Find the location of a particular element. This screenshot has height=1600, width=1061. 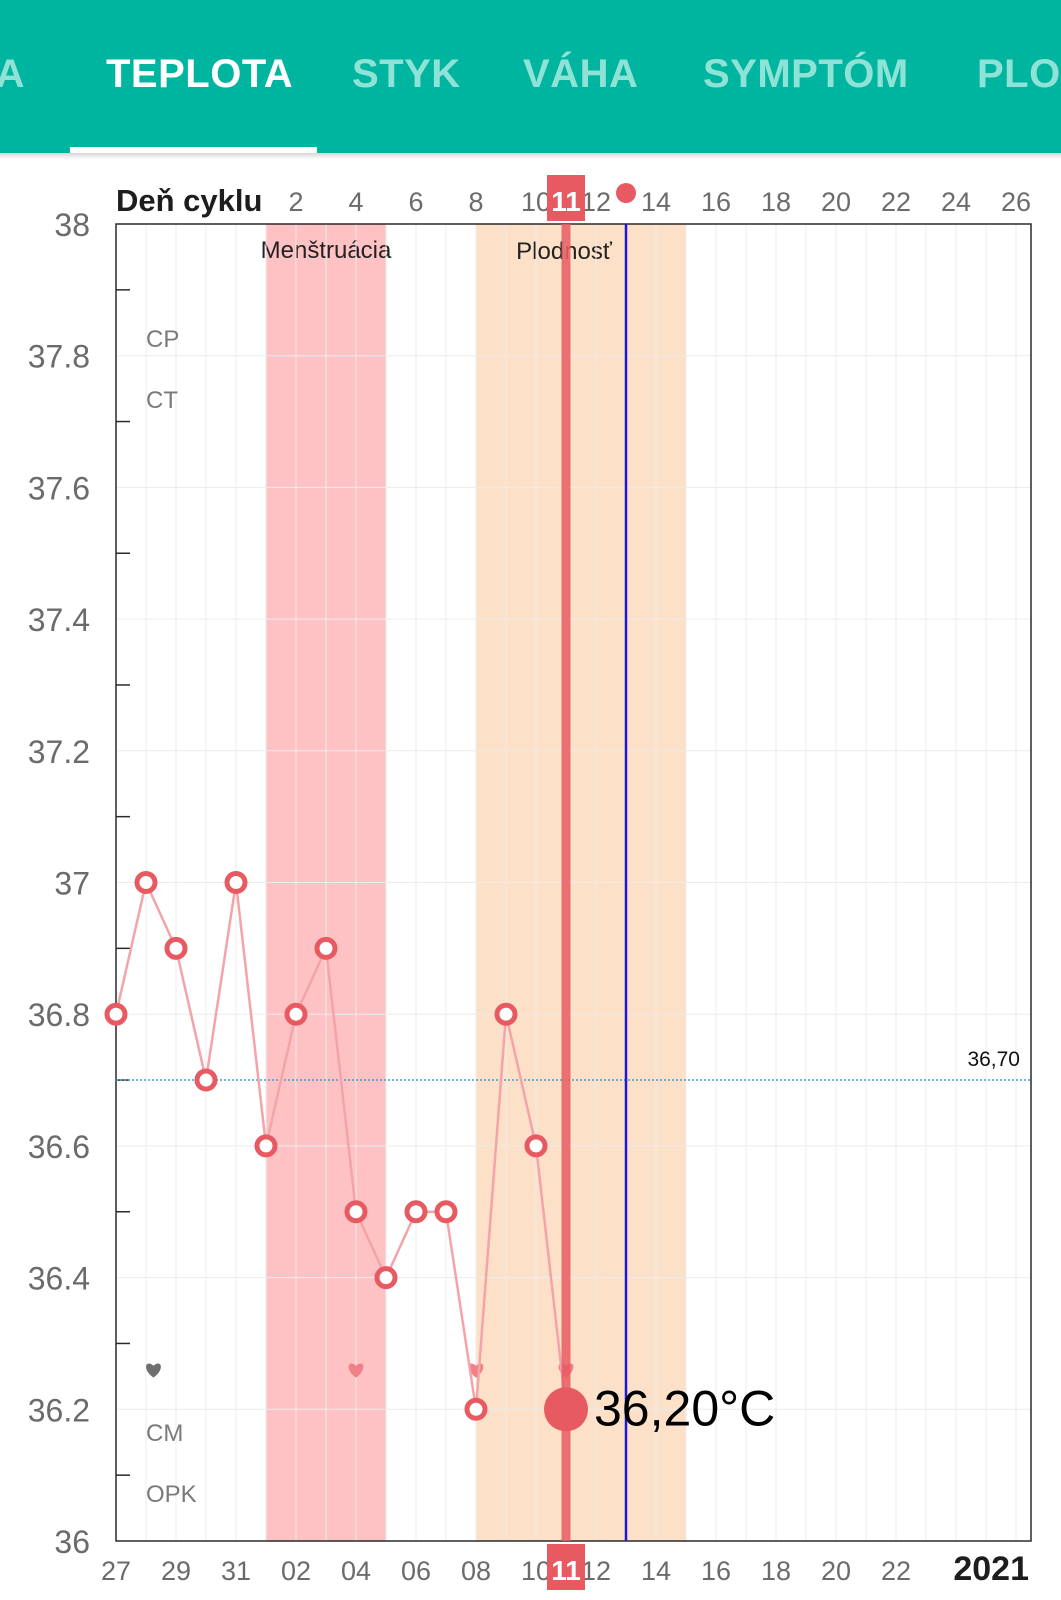

top-tick-label: 10 is located at coordinates (536, 202).